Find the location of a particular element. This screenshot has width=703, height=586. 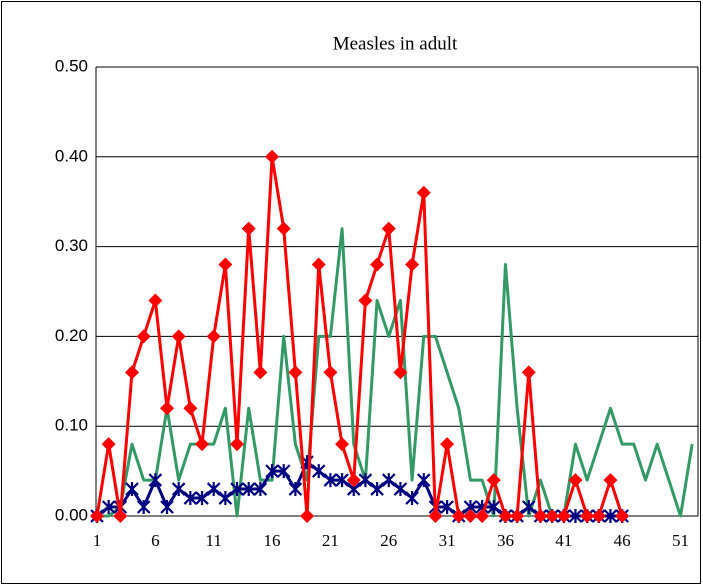

chart-title: Measles in adult is located at coordinates (395, 43).